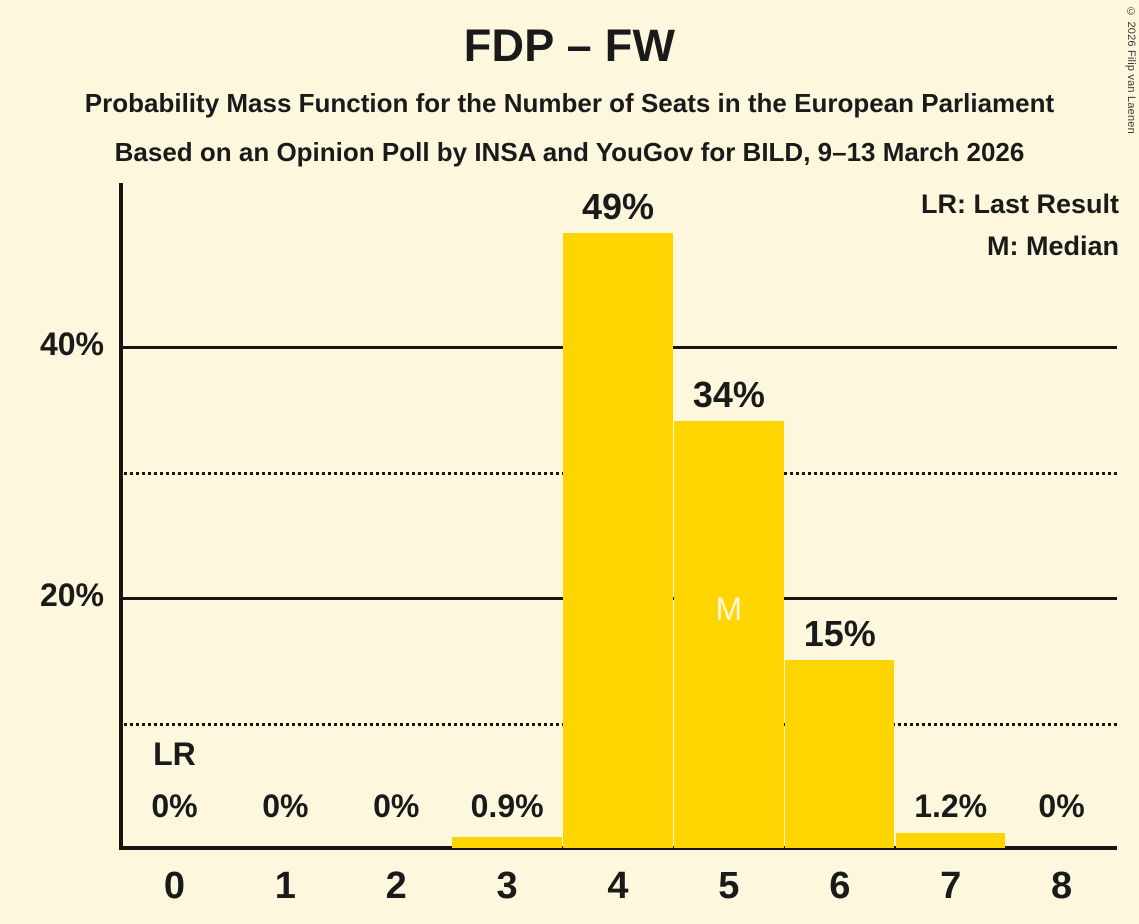 The height and width of the screenshot is (924, 1139). Describe the element at coordinates (174, 754) in the screenshot. I see `last-result-marker: LR` at that location.